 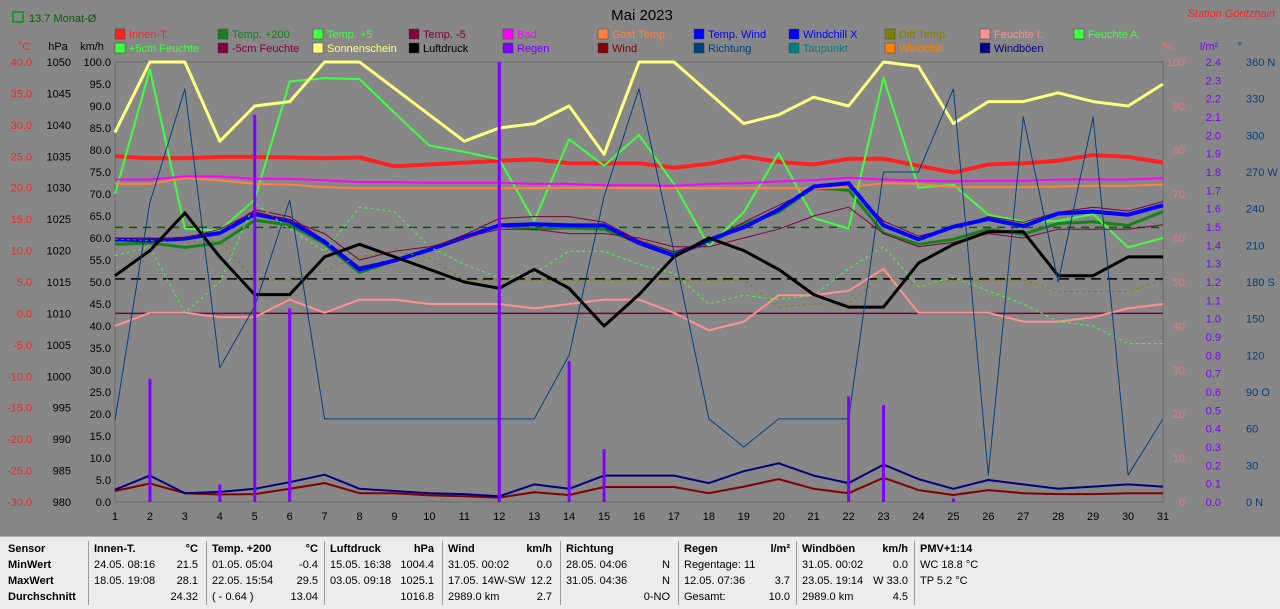 What do you see at coordinates (642, 15) in the screenshot?
I see `chart-title: Mai 2023` at bounding box center [642, 15].